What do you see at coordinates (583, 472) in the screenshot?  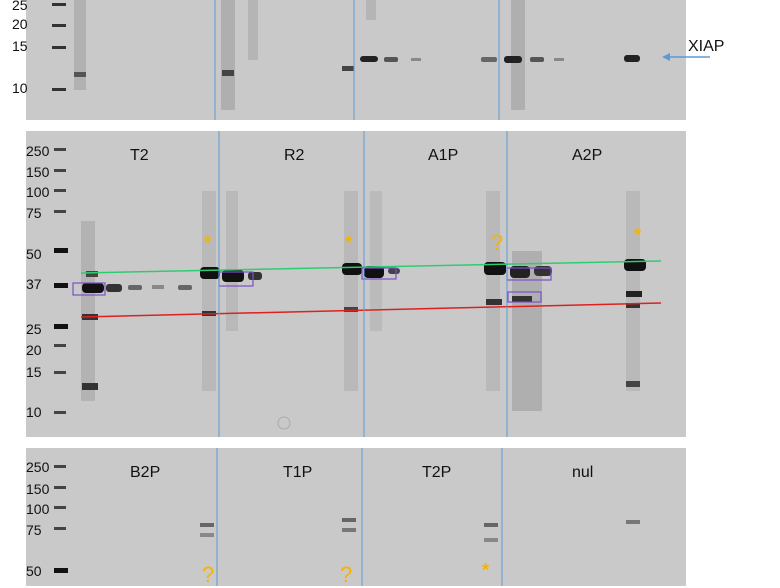 I see `lane-label-nul: nul` at bounding box center [583, 472].